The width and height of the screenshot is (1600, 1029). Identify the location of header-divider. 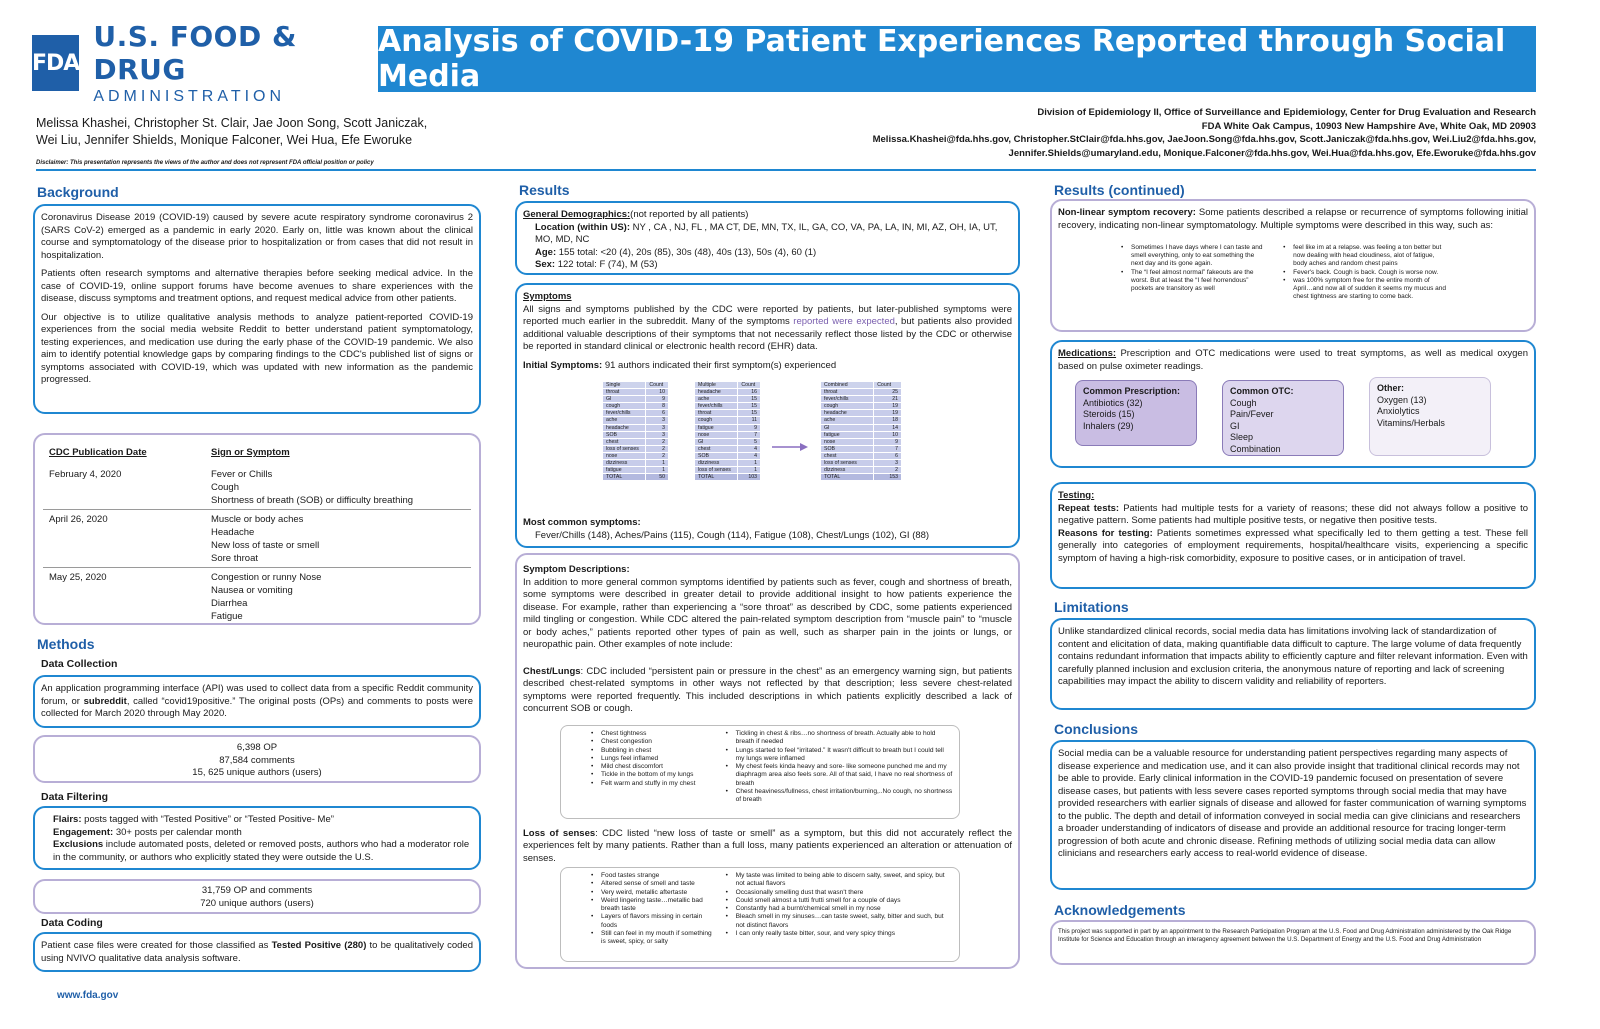
(786, 170).